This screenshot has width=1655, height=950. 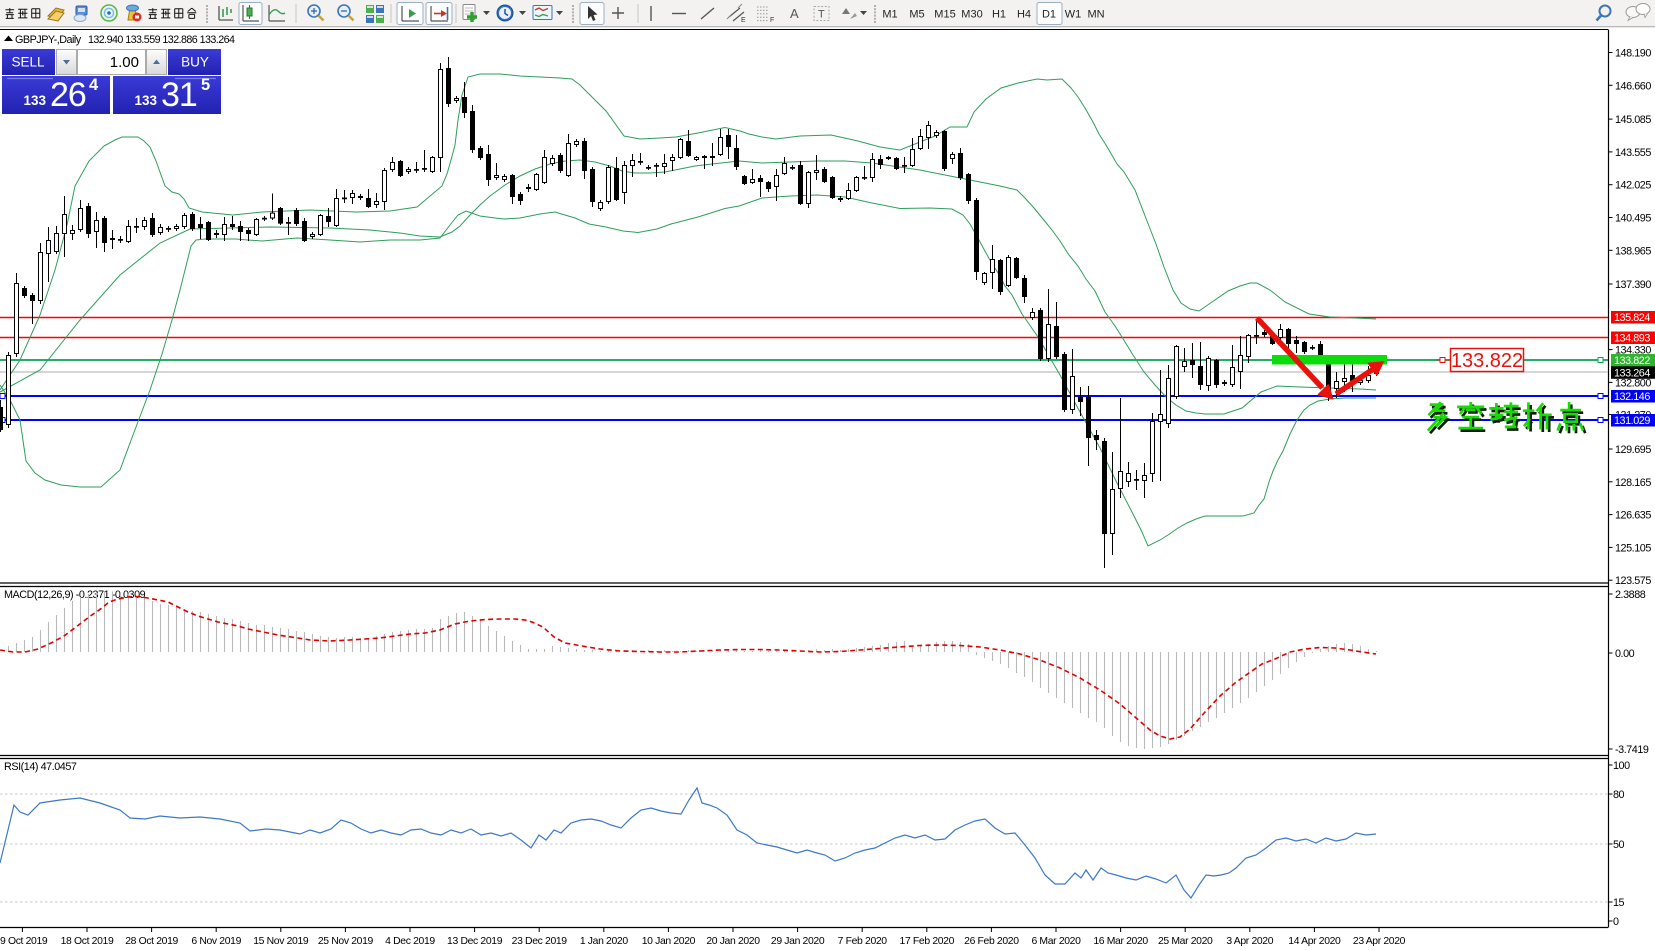 What do you see at coordinates (772, 20) in the screenshot?
I see `svg-text: F` at bounding box center [772, 20].